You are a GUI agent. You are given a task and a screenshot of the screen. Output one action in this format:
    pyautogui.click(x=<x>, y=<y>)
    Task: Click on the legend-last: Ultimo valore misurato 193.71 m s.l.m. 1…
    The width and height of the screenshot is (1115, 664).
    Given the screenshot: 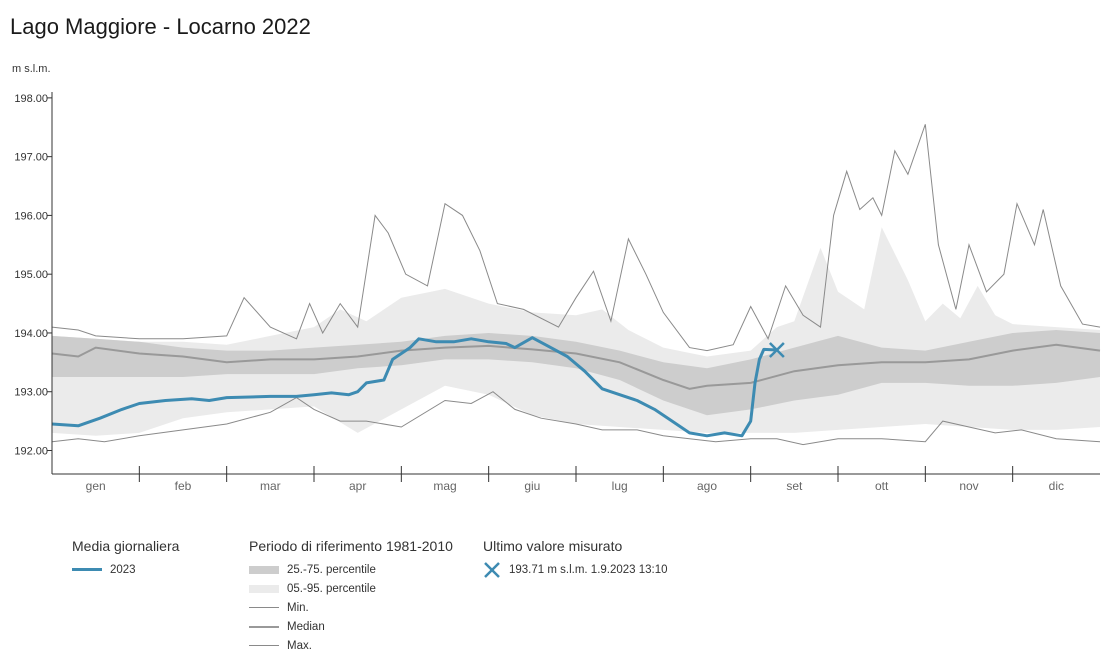 What is the action you would take?
    pyautogui.click(x=575, y=558)
    